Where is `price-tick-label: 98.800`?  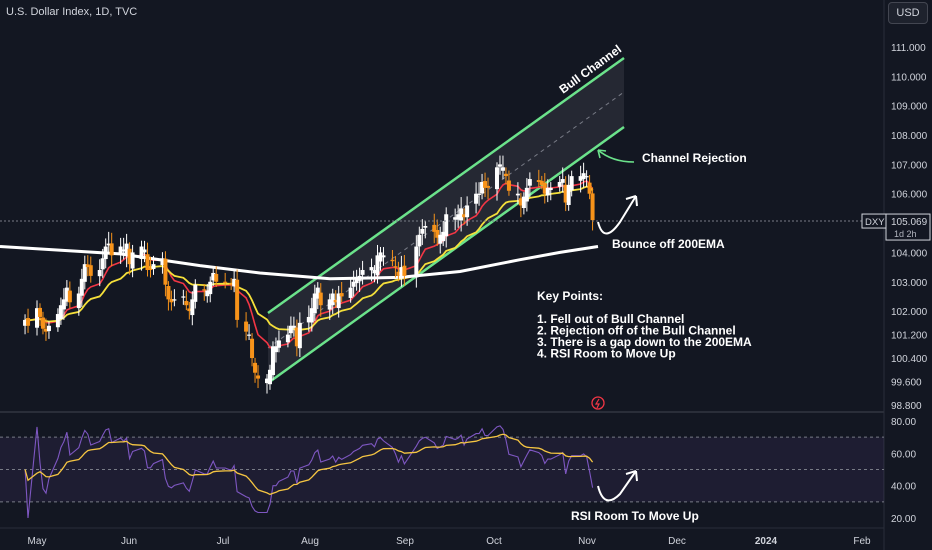 price-tick-label: 98.800 is located at coordinates (906, 406).